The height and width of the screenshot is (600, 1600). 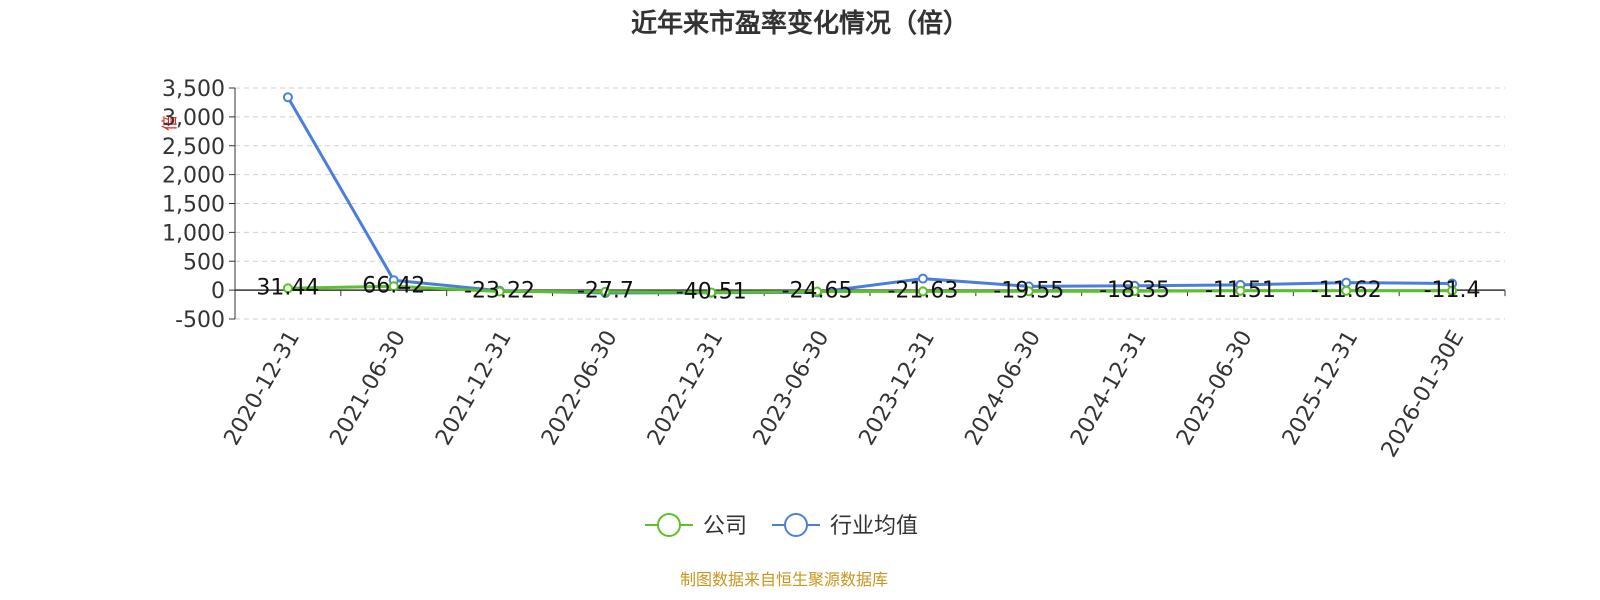 I want to click on x-tick-label: 2023-06-30, so click(x=792, y=388).